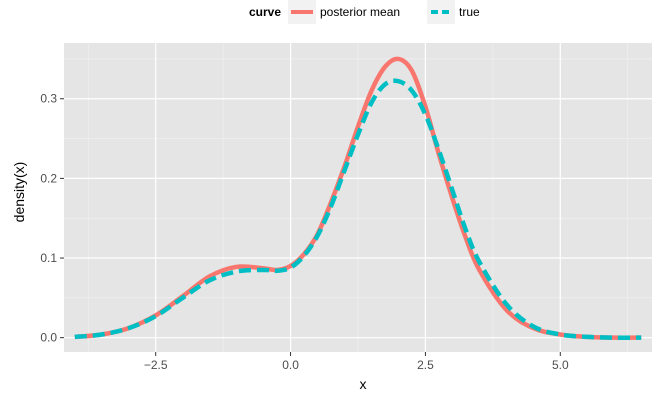 The height and width of the screenshot is (398, 653). Describe the element at coordinates (265, 12) in the screenshot. I see `legend-title: curve` at that location.